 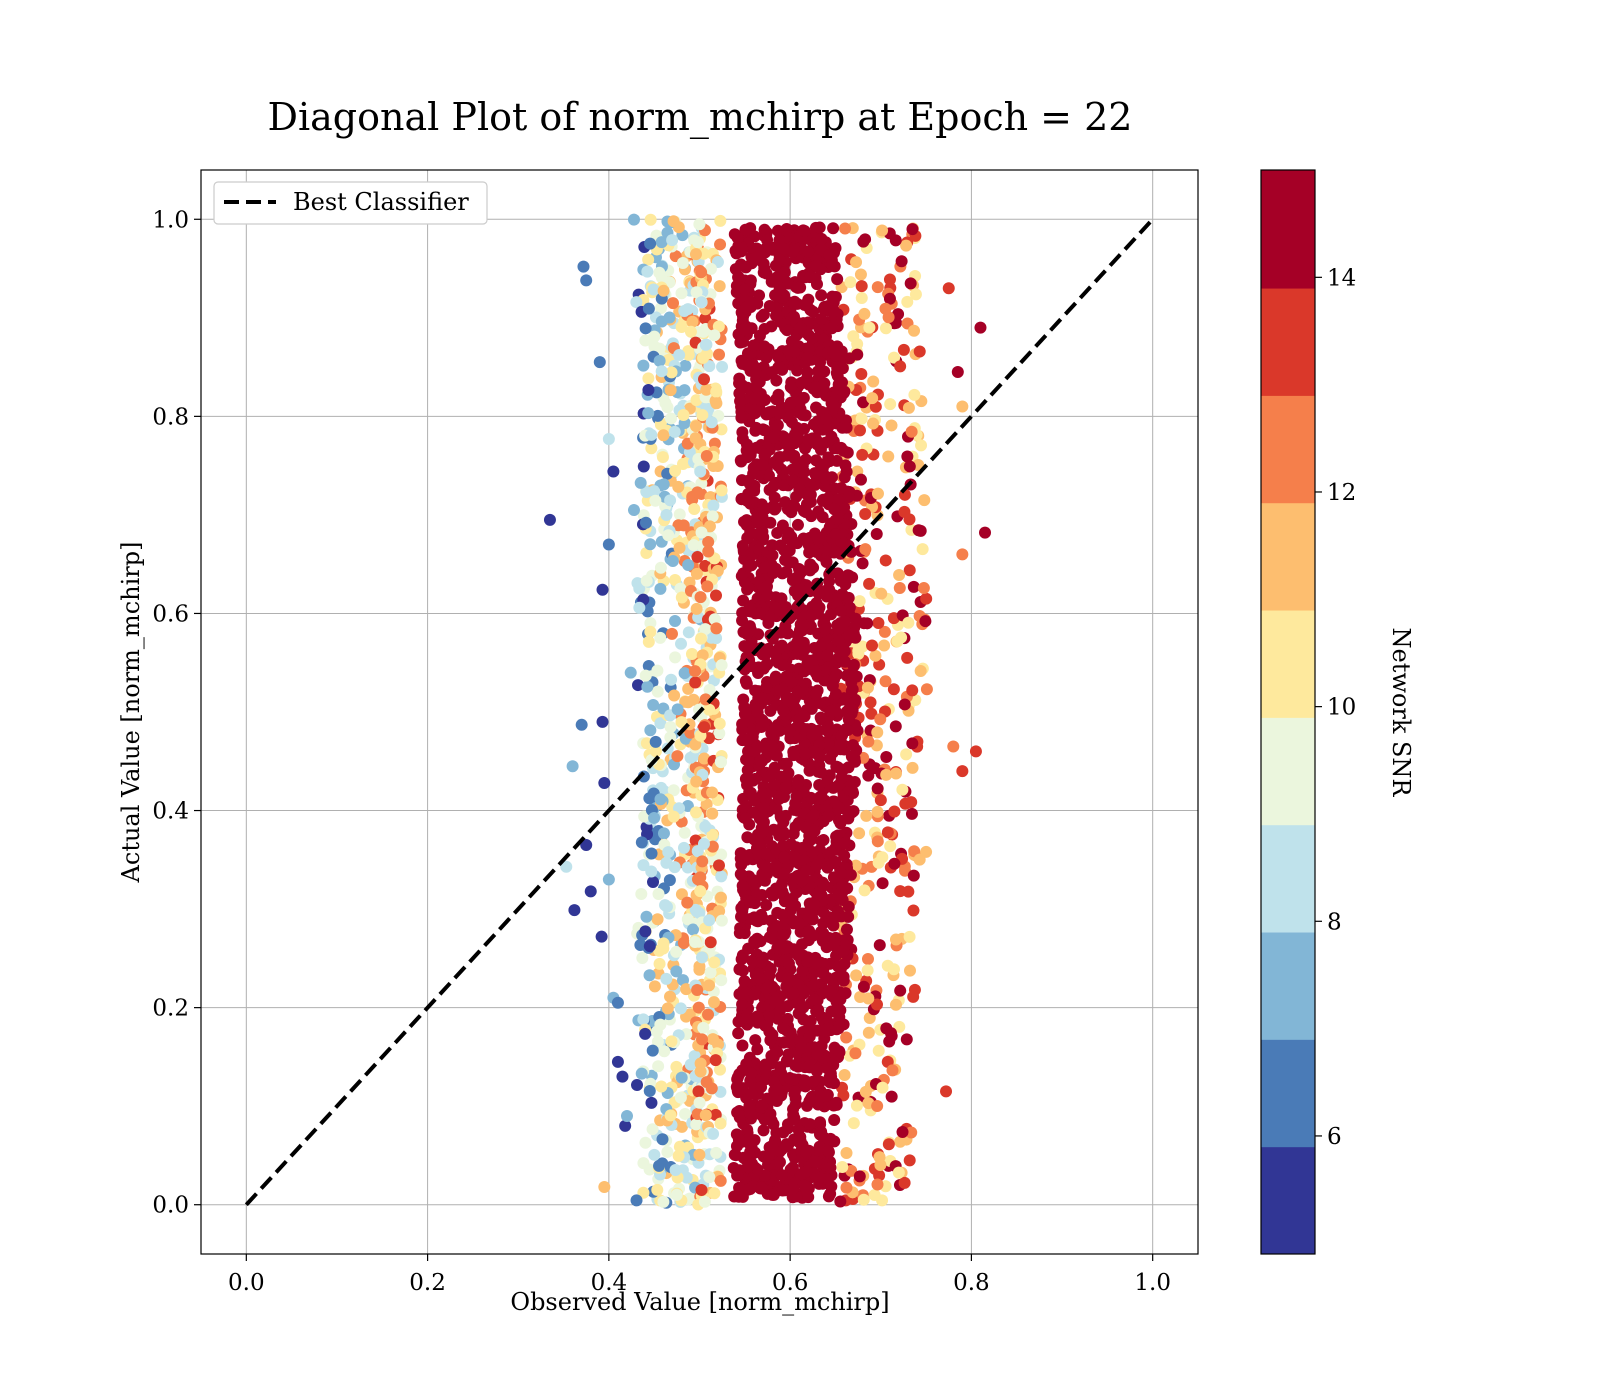 What do you see at coordinates (699, 1275) in the screenshot?
I see `x-axis-ticks: 0.0 0.2 0.4 0.6 0.8 1.0` at bounding box center [699, 1275].